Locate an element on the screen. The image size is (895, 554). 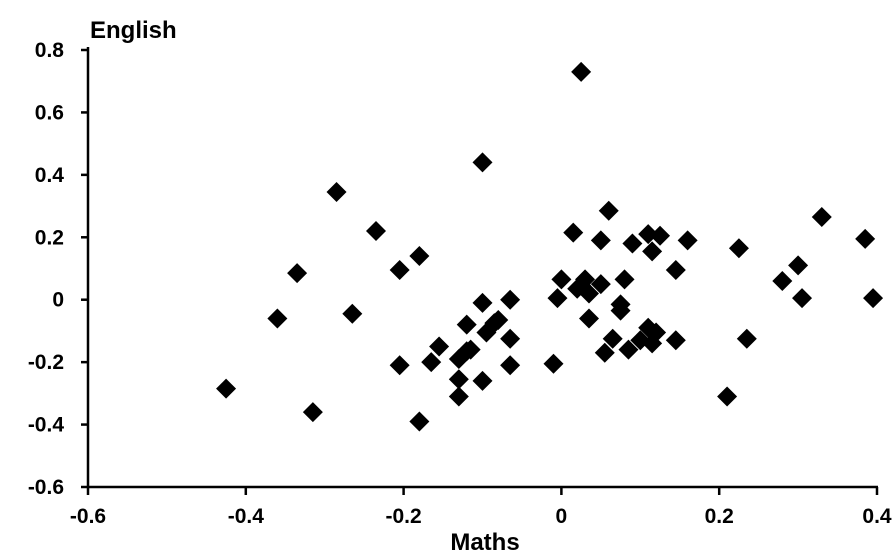
x-tick-label: -0.2 is located at coordinates (404, 516).